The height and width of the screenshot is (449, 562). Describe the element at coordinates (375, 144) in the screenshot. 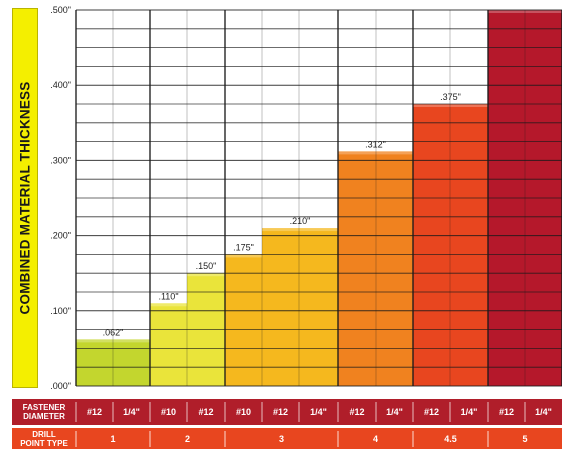

I see `bar-value-label: .312"` at that location.